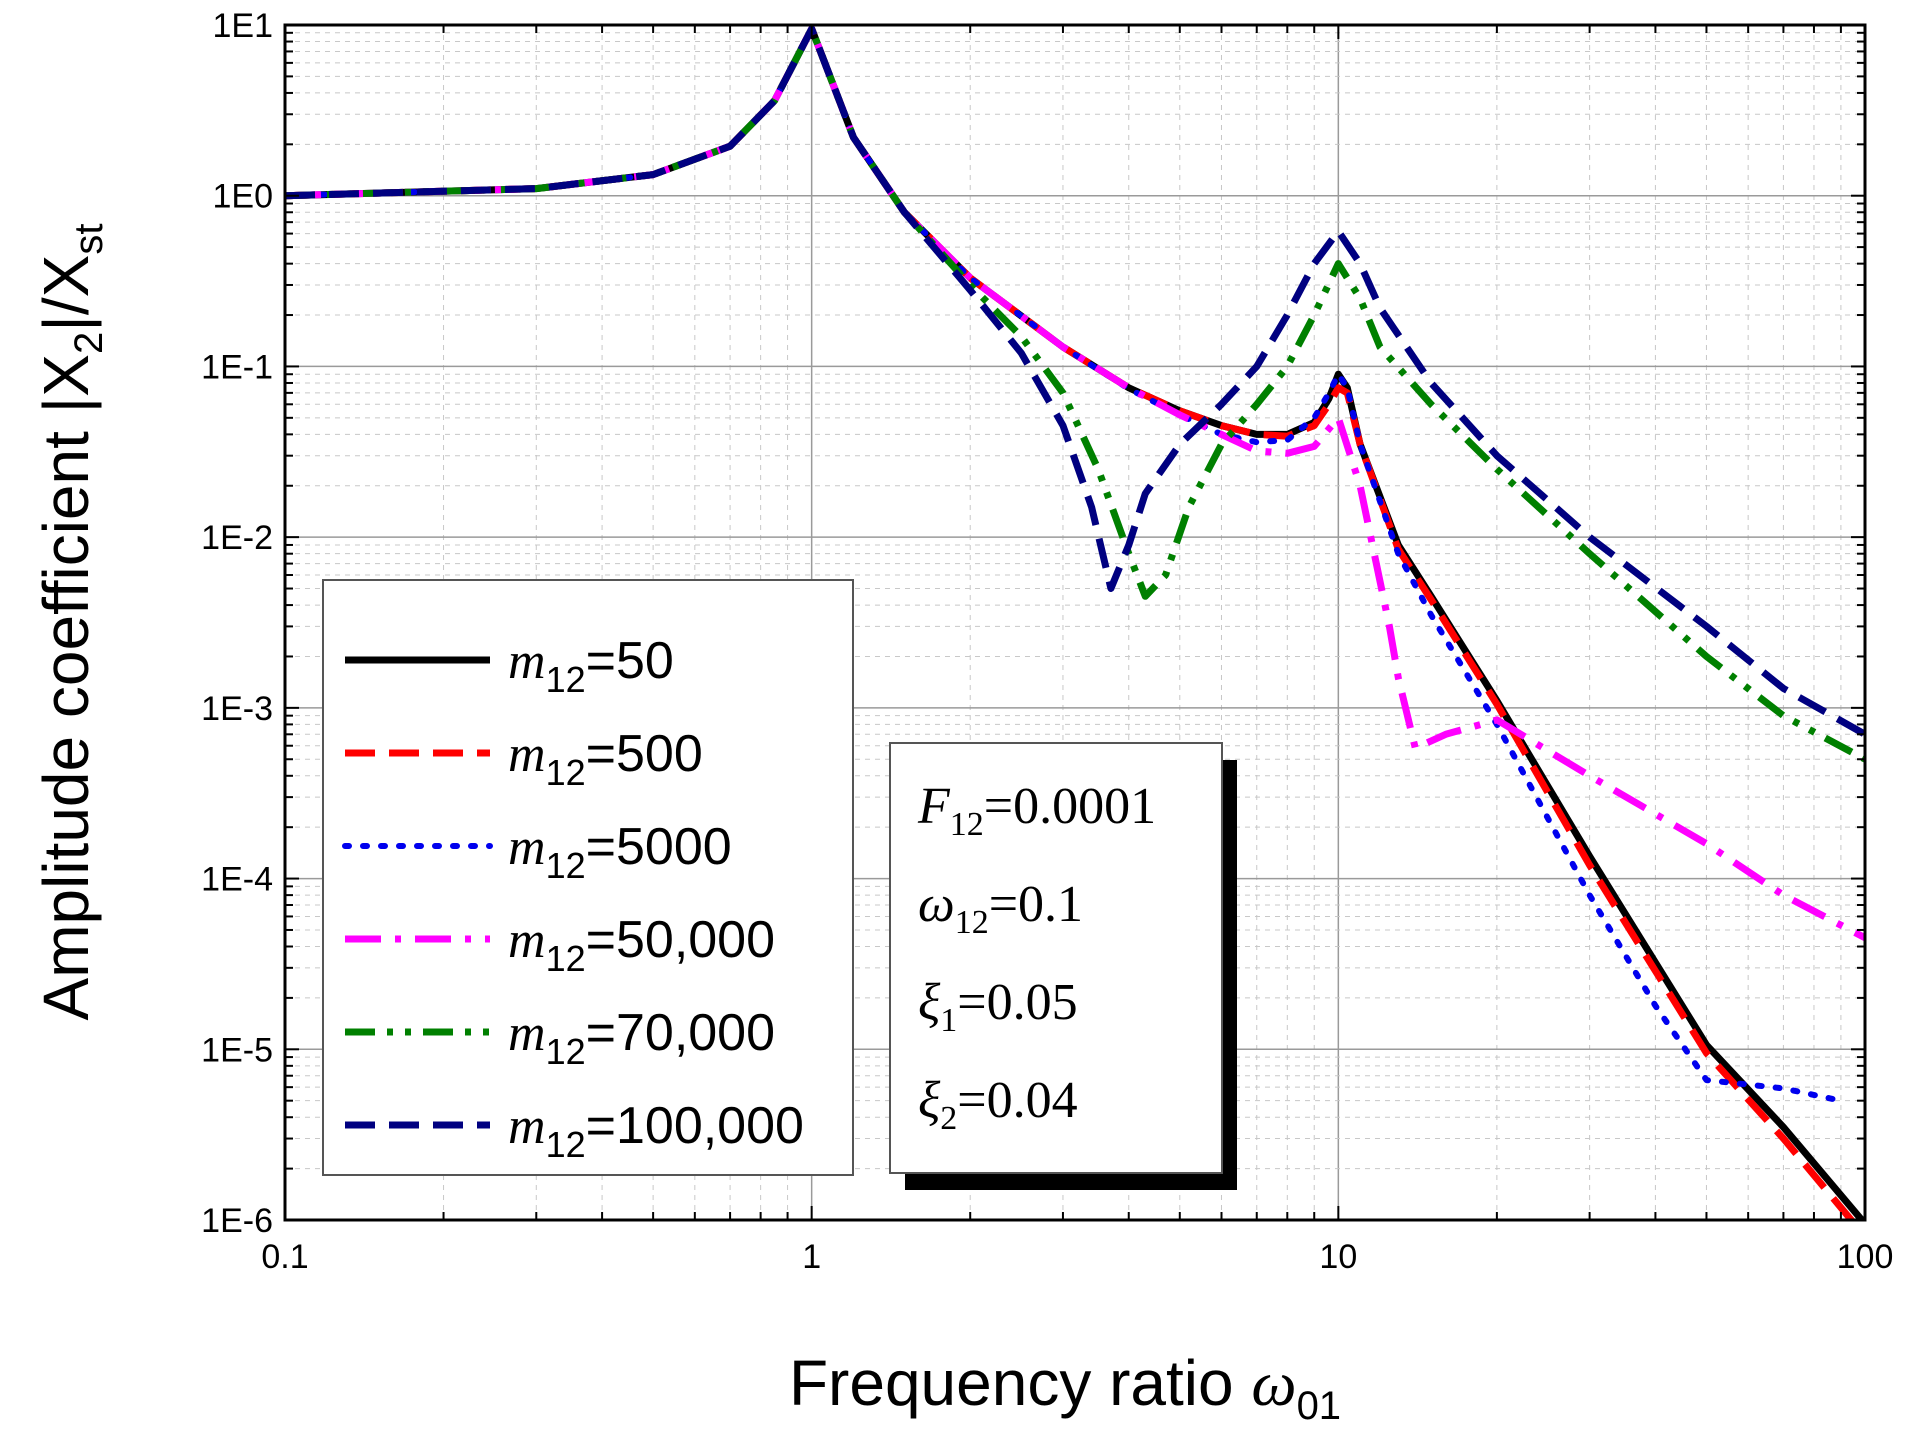  Describe the element at coordinates (237, 880) in the screenshot. I see `y-tick-label: 1E-4` at that location.